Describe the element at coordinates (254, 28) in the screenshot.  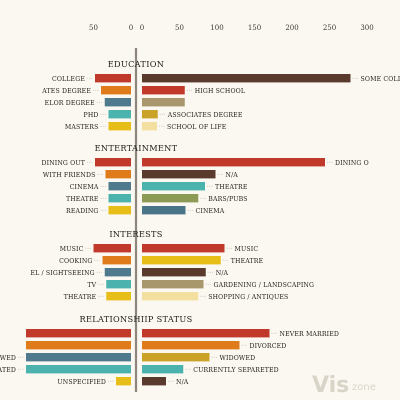
I see `right-axis-tick: 150` at that location.